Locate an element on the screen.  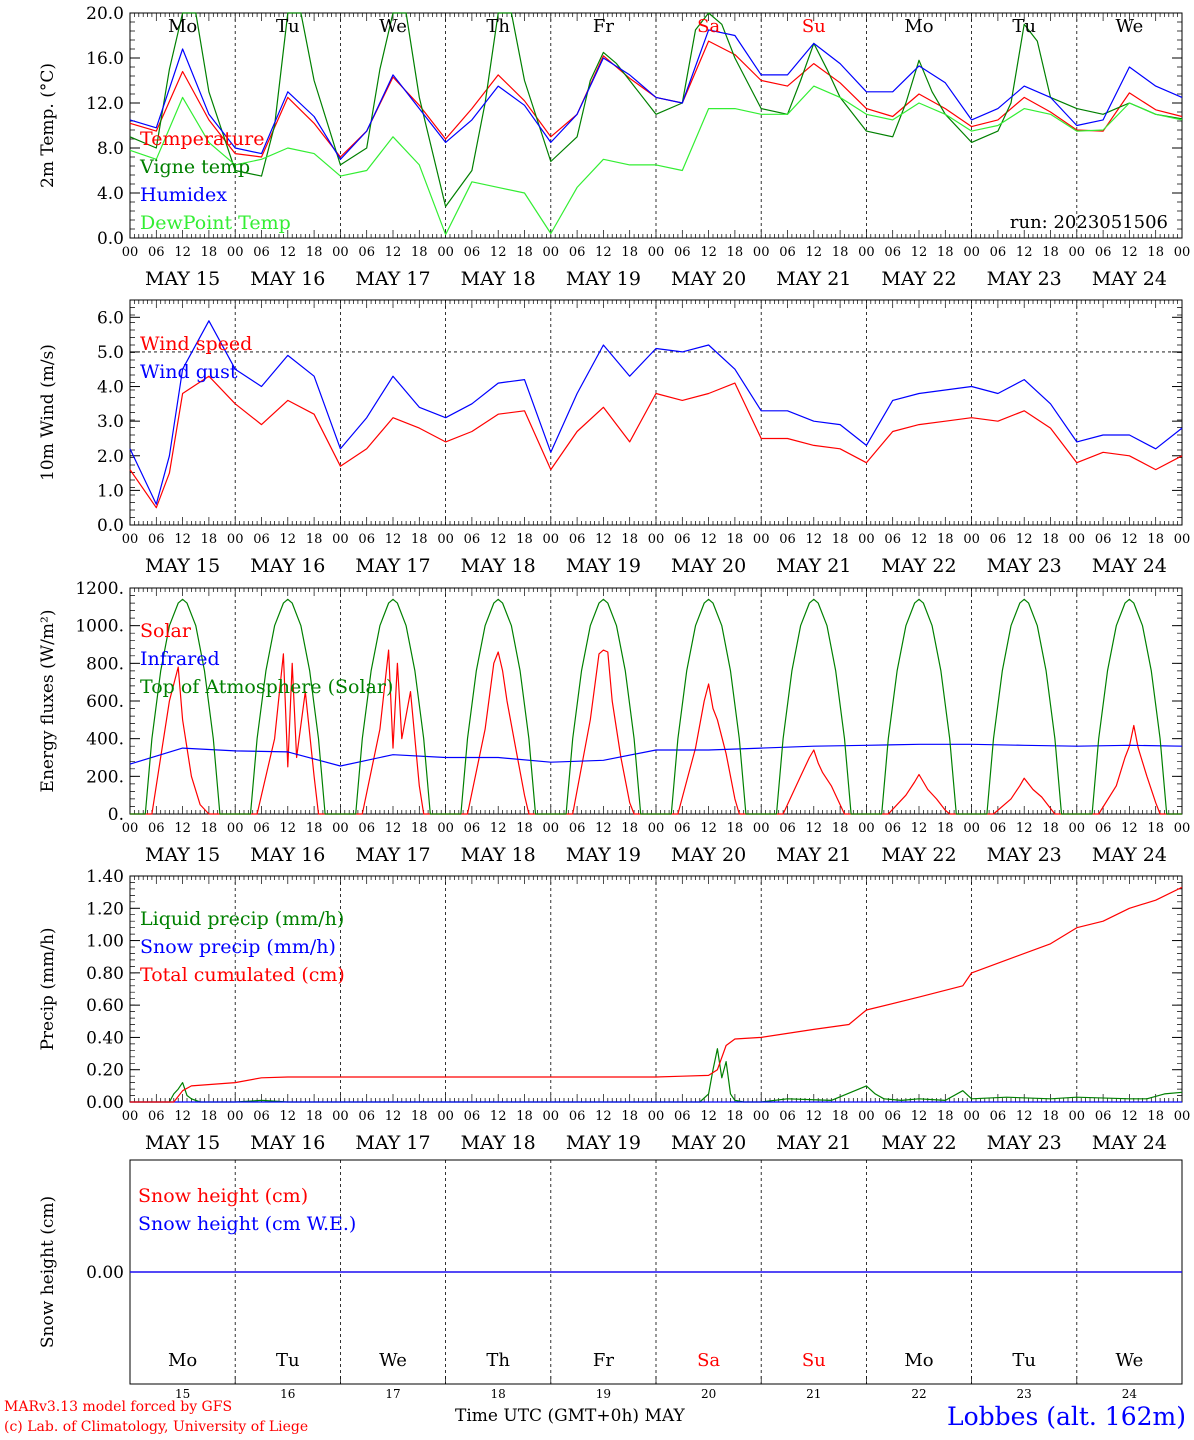
legend-entry: Wind speed is located at coordinates (196, 344).